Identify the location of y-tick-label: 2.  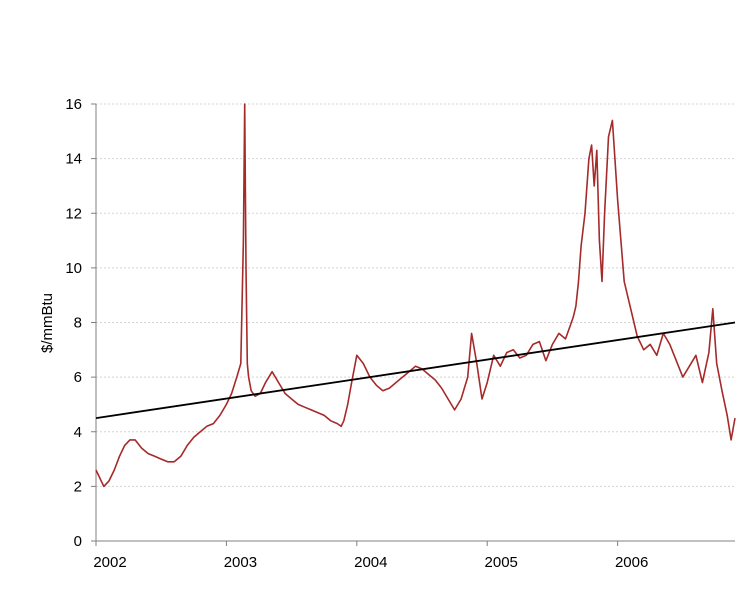
(78, 486).